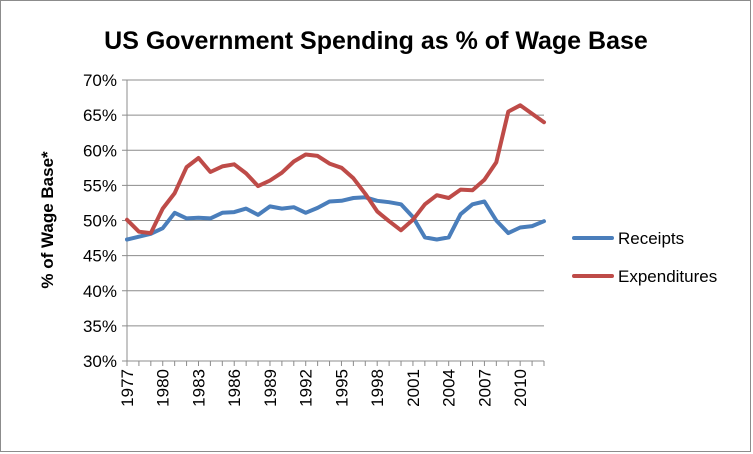 The width and height of the screenshot is (753, 454). I want to click on y-tick-label: 50%, so click(100, 221).